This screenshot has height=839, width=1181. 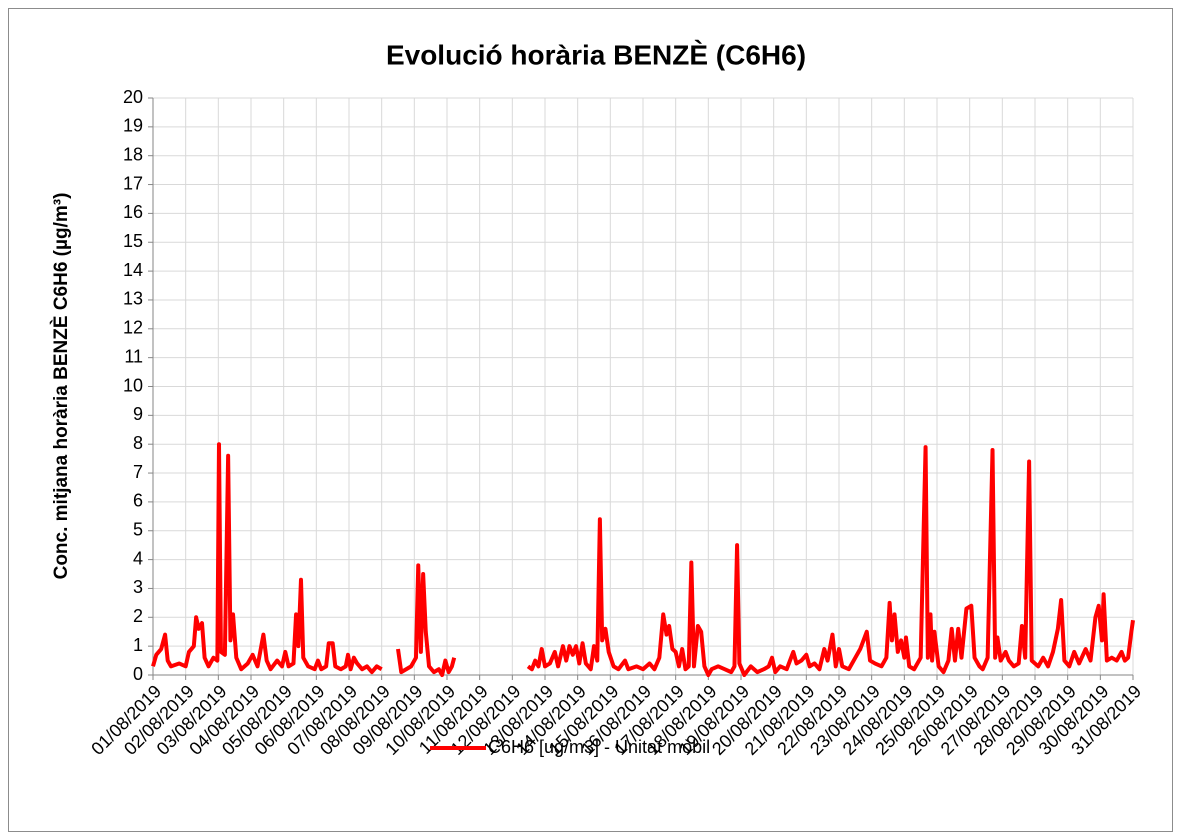 What do you see at coordinates (133, 241) in the screenshot?
I see `y-tick-label: 15` at bounding box center [133, 241].